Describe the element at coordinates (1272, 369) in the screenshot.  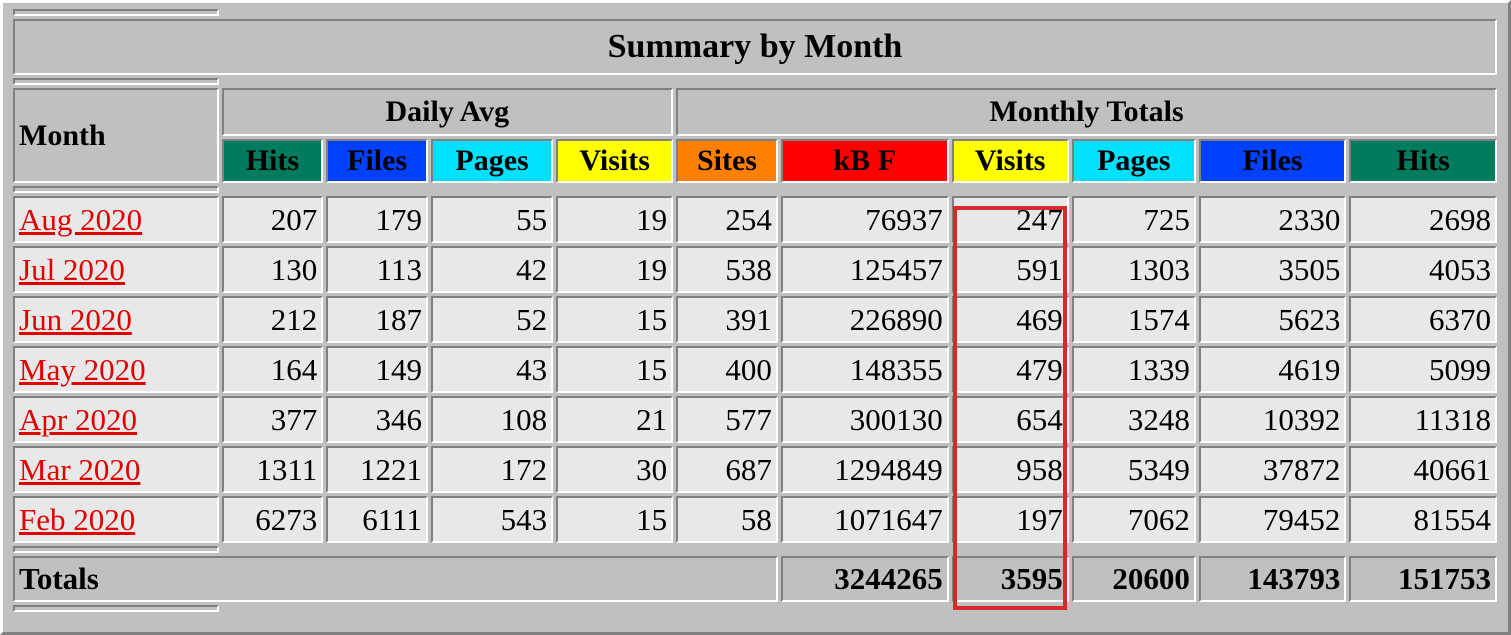
I see `value-cell: 4619` at that location.